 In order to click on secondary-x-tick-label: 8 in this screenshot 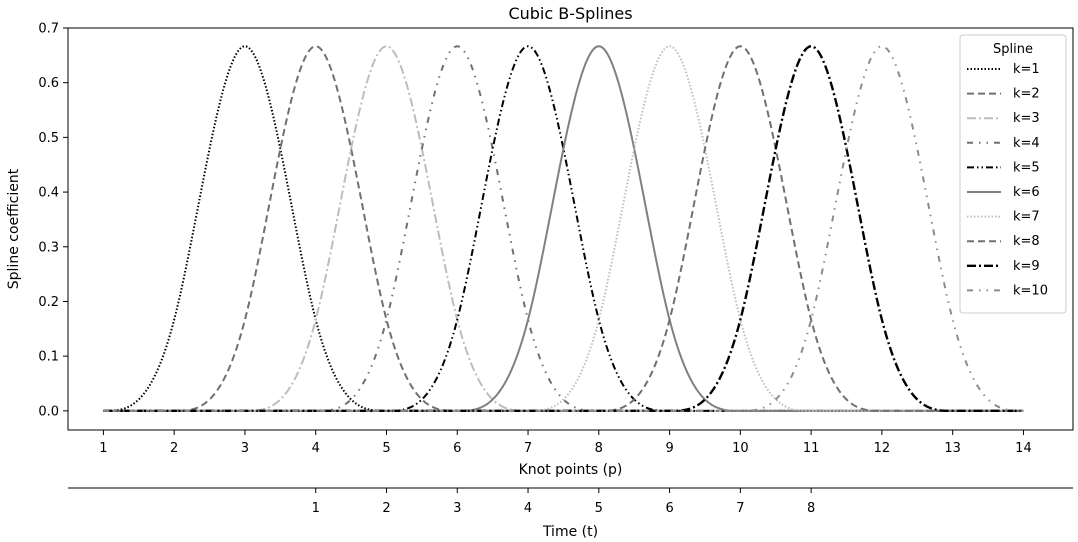, I will do `click(811, 508)`.